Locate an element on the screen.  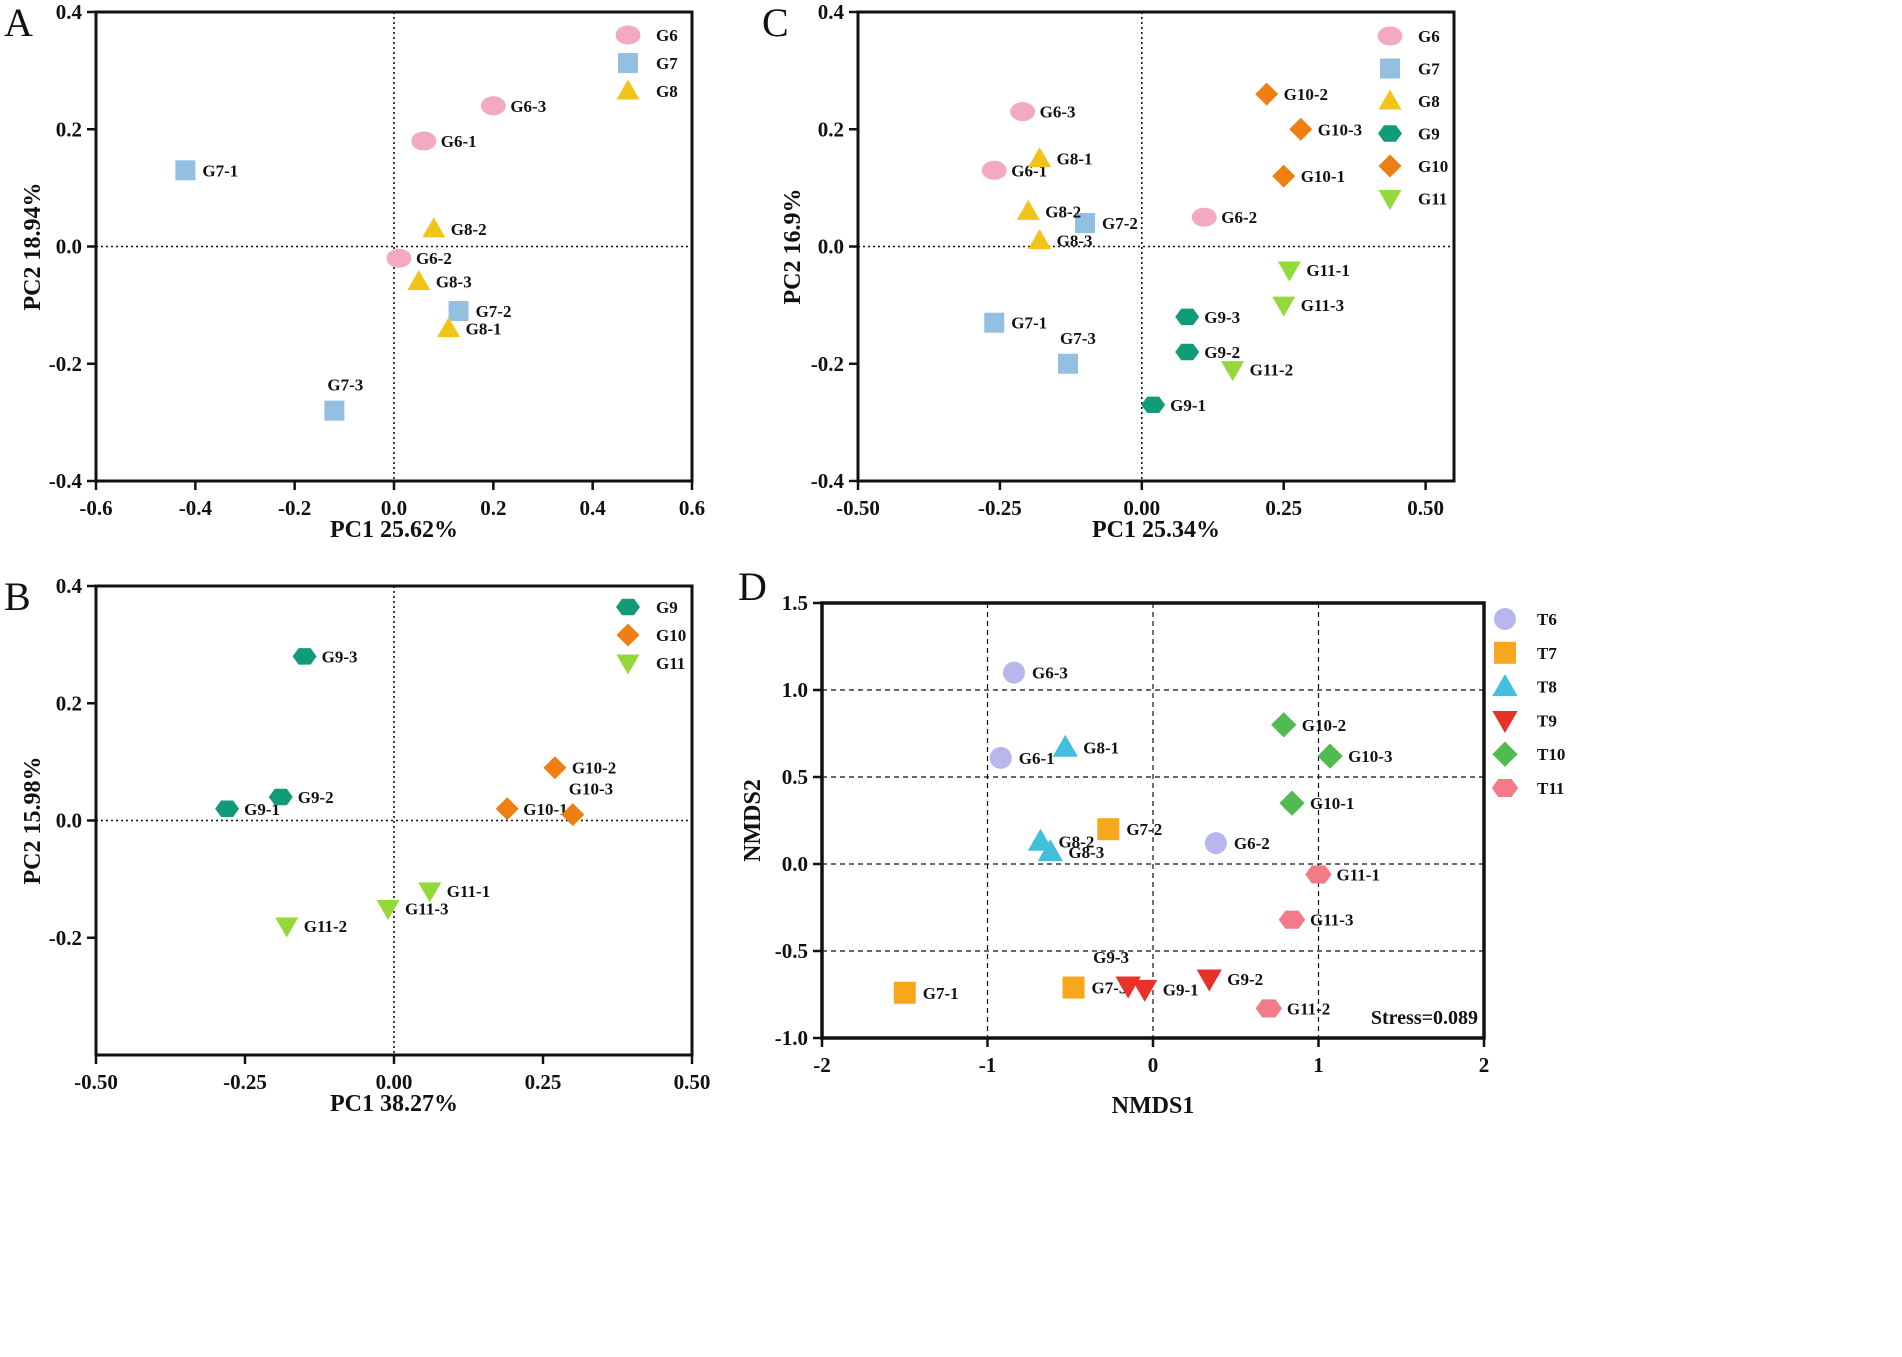
legend-item-g9: G9 is located at coordinates (1409, 134).